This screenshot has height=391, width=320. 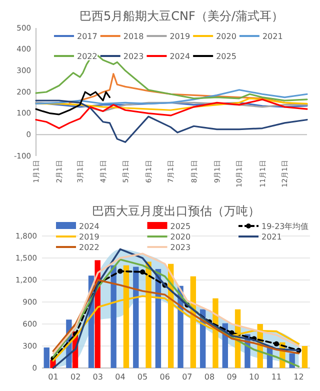 What do you see at coordinates (75, 377) in the screenshot?
I see `x-tick-label: 02` at bounding box center [75, 377].